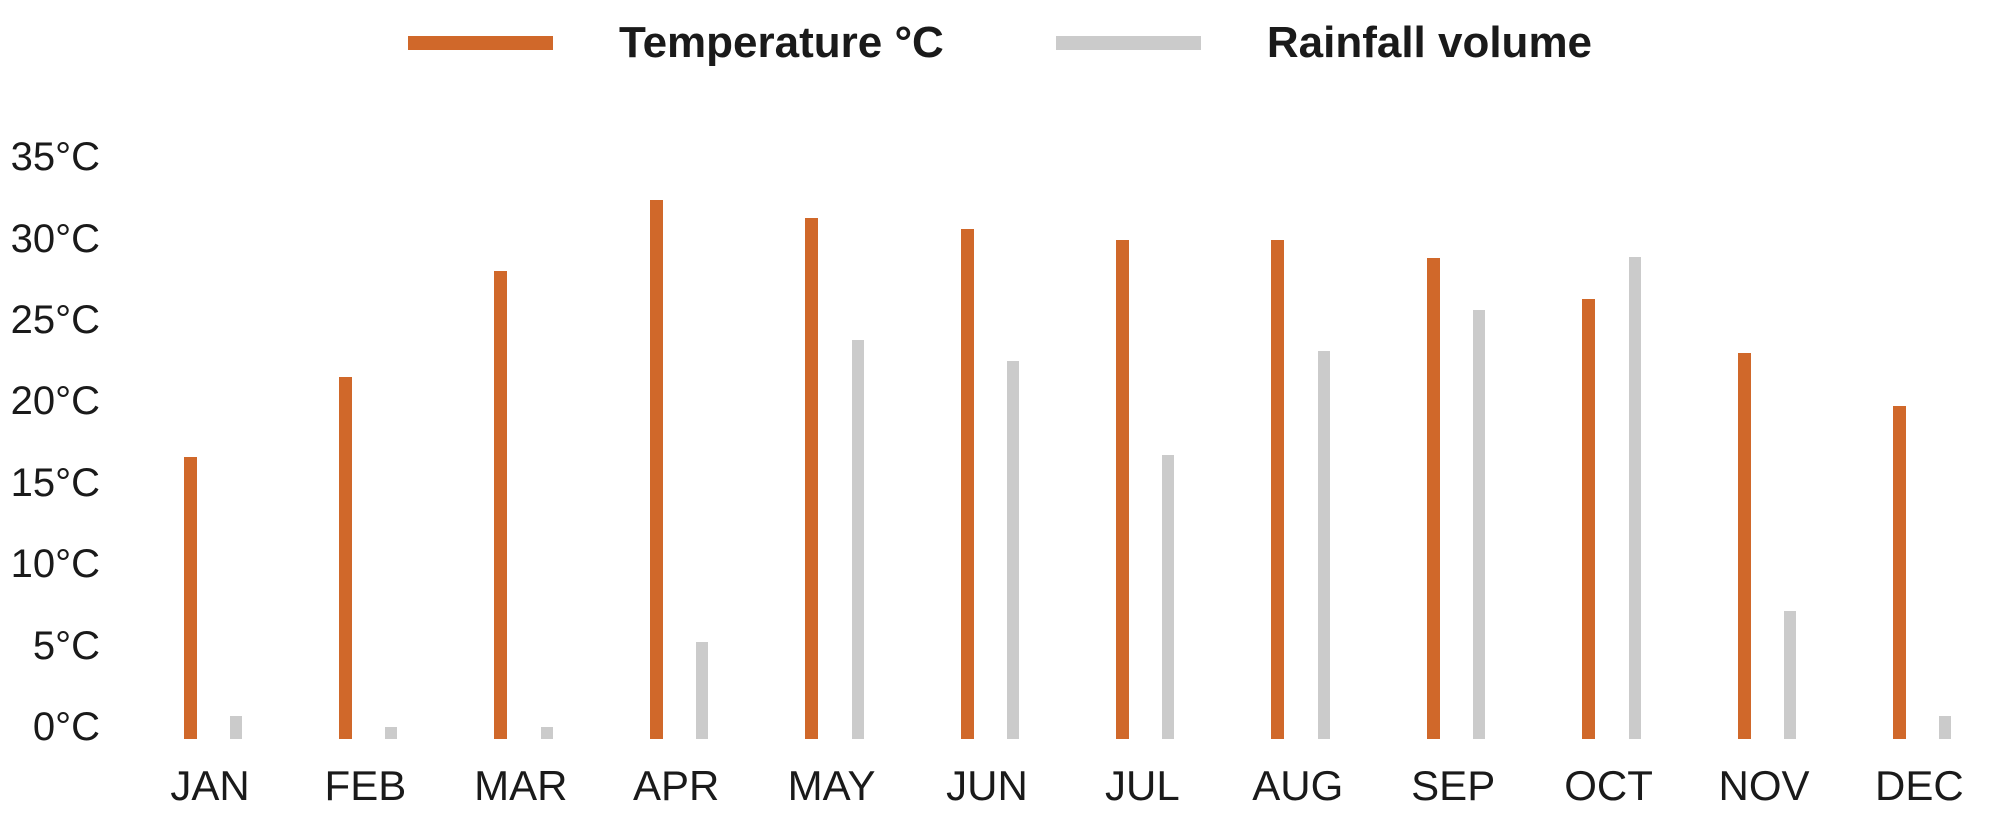 The width and height of the screenshot is (2000, 814). What do you see at coordinates (521, 785) in the screenshot?
I see `month-label-mar: MAR` at bounding box center [521, 785].